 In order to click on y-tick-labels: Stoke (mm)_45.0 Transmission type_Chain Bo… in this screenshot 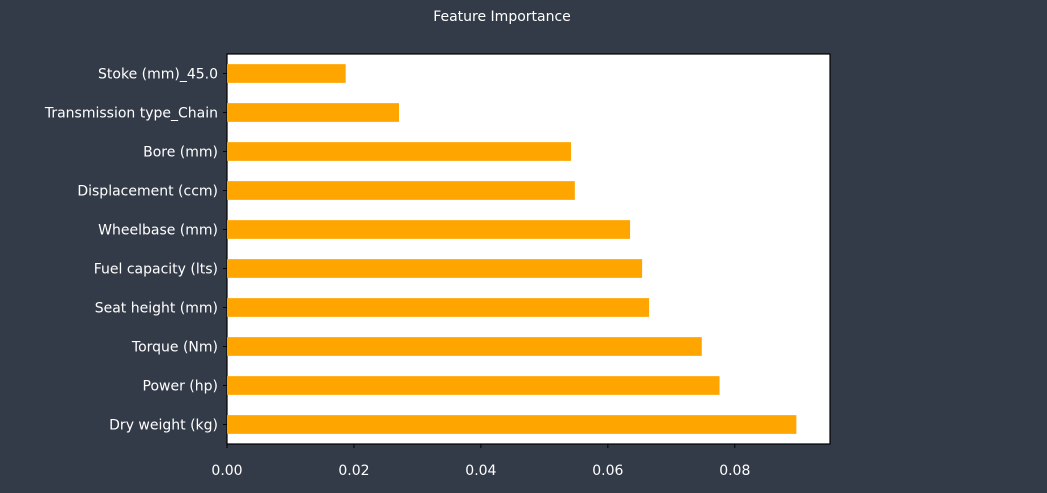, I will do `click(135, 250)`.